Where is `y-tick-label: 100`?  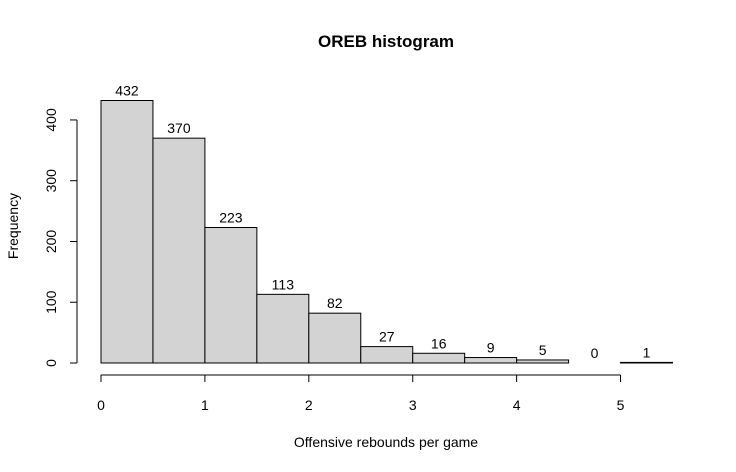 y-tick-label: 100 is located at coordinates (51, 302).